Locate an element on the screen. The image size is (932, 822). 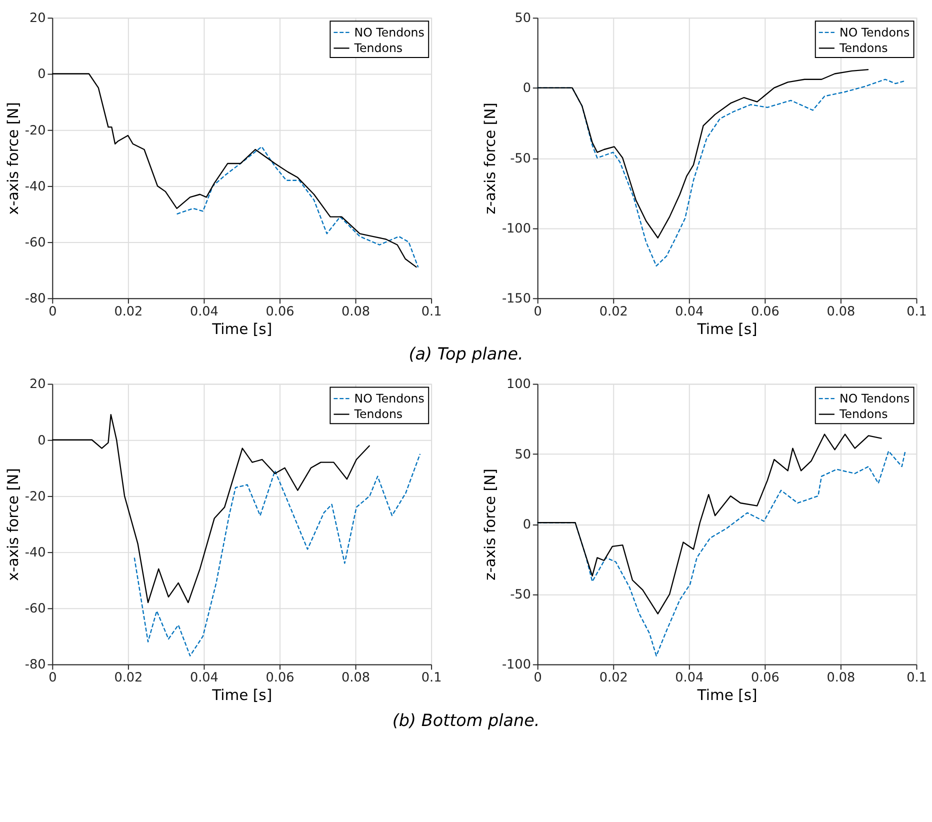
y-tick-label: -150 is located at coordinates (516, 299).